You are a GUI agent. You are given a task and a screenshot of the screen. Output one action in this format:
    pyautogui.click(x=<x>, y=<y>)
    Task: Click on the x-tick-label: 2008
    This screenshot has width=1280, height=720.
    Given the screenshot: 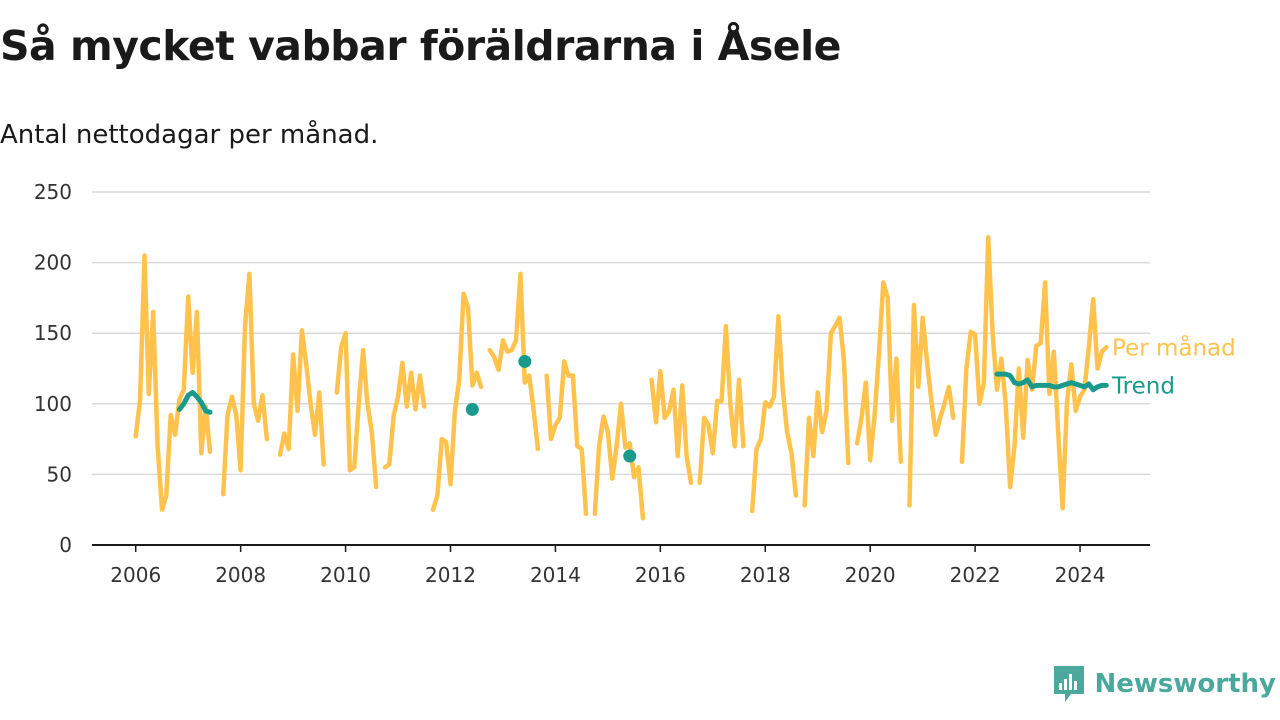 What is the action you would take?
    pyautogui.click(x=240, y=575)
    